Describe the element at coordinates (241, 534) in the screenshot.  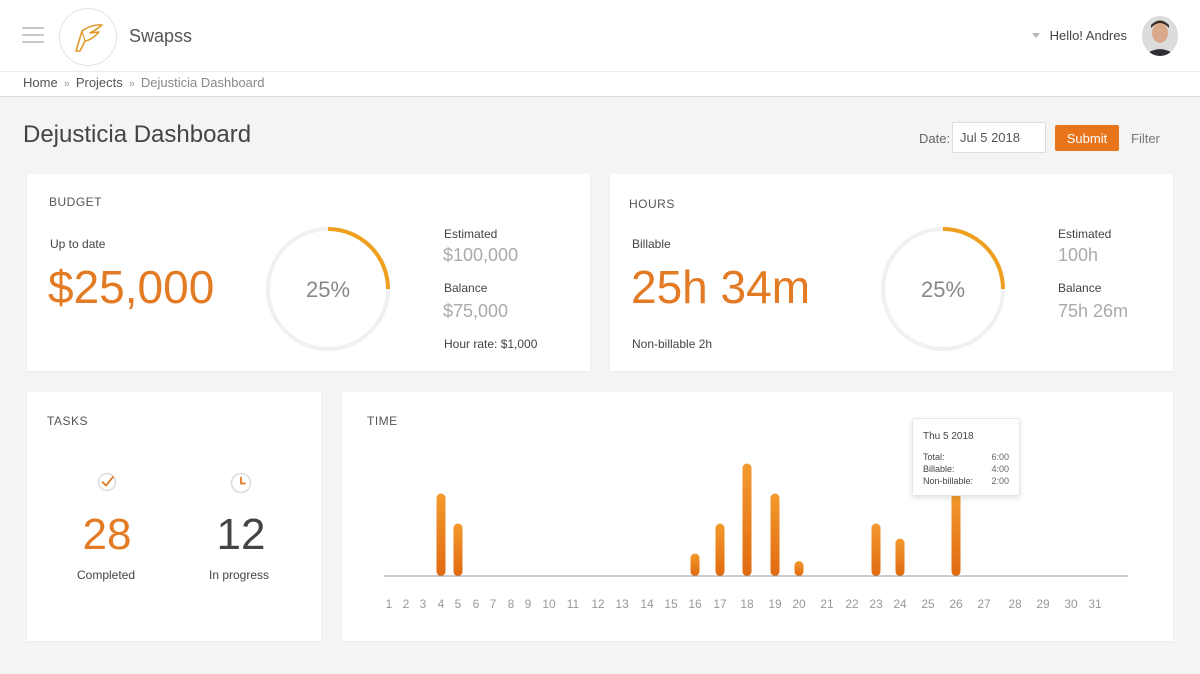
I see `in-progress-count: 12` at that location.